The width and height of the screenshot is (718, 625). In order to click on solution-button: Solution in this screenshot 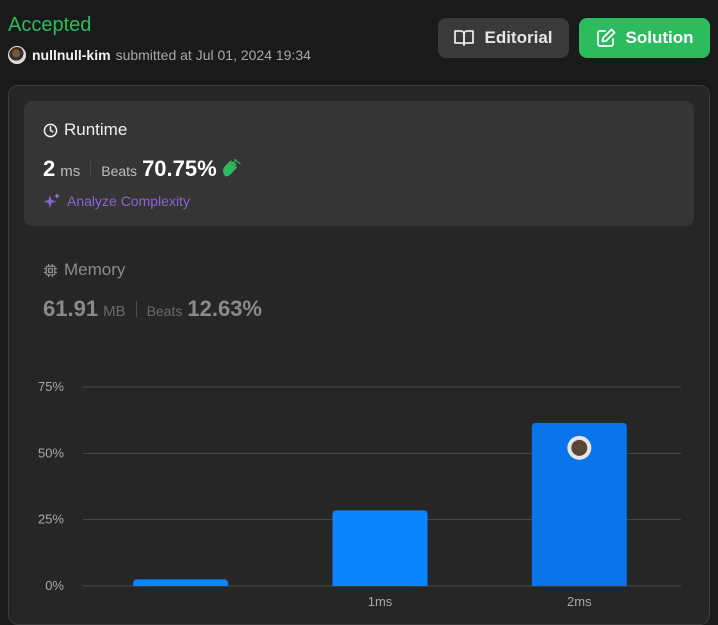, I will do `click(644, 38)`.